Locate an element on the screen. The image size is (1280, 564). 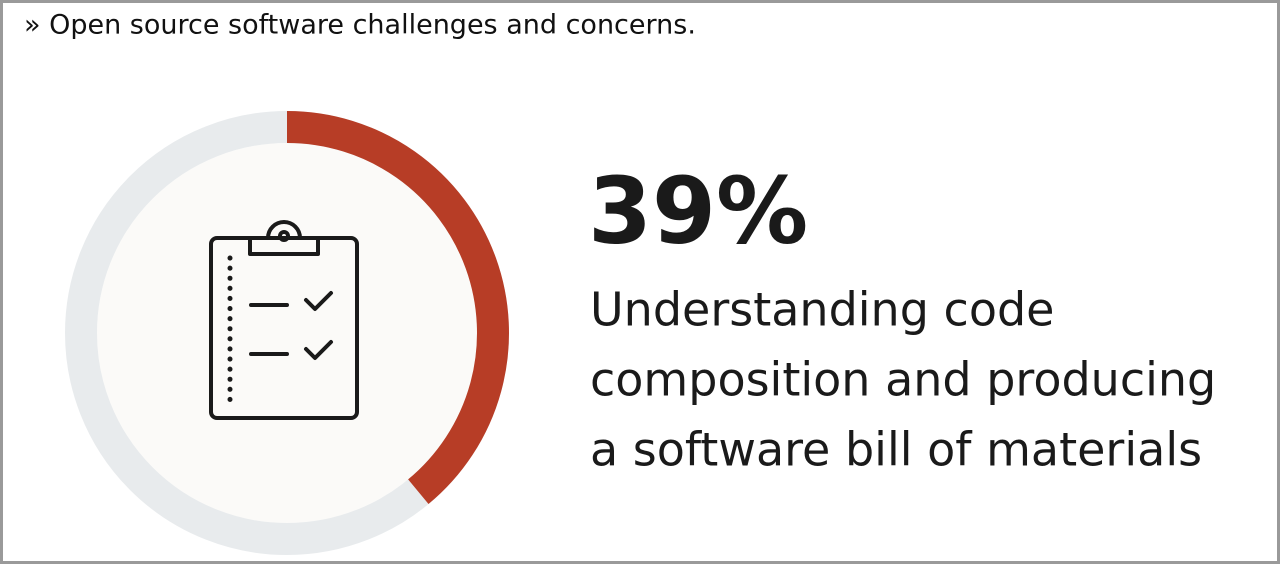
donut-segment is located at coordinates (397, 308).